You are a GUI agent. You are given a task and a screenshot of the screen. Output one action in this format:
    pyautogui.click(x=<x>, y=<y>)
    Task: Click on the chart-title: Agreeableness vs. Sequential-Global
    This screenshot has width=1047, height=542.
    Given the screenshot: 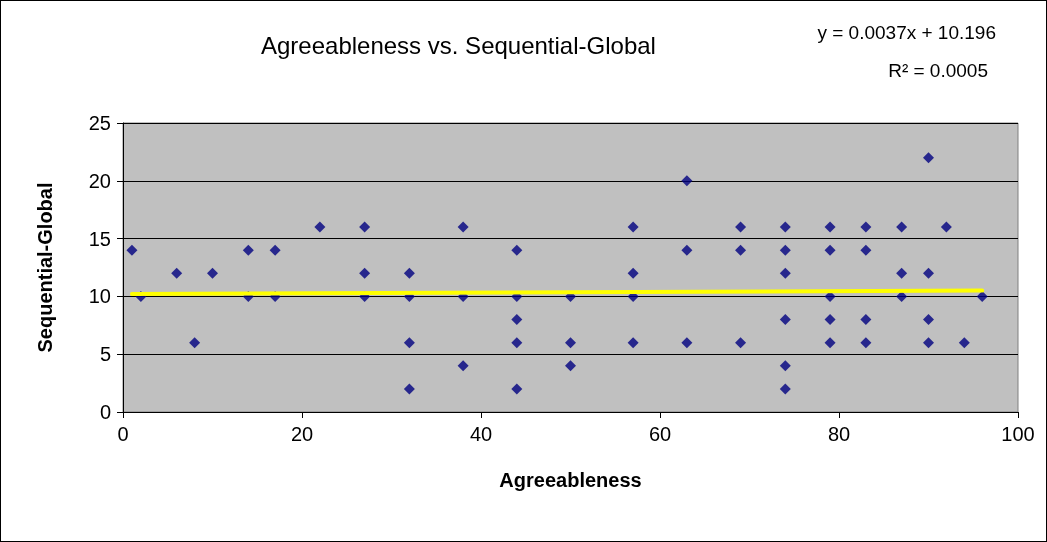 What is the action you would take?
    pyautogui.click(x=458, y=45)
    